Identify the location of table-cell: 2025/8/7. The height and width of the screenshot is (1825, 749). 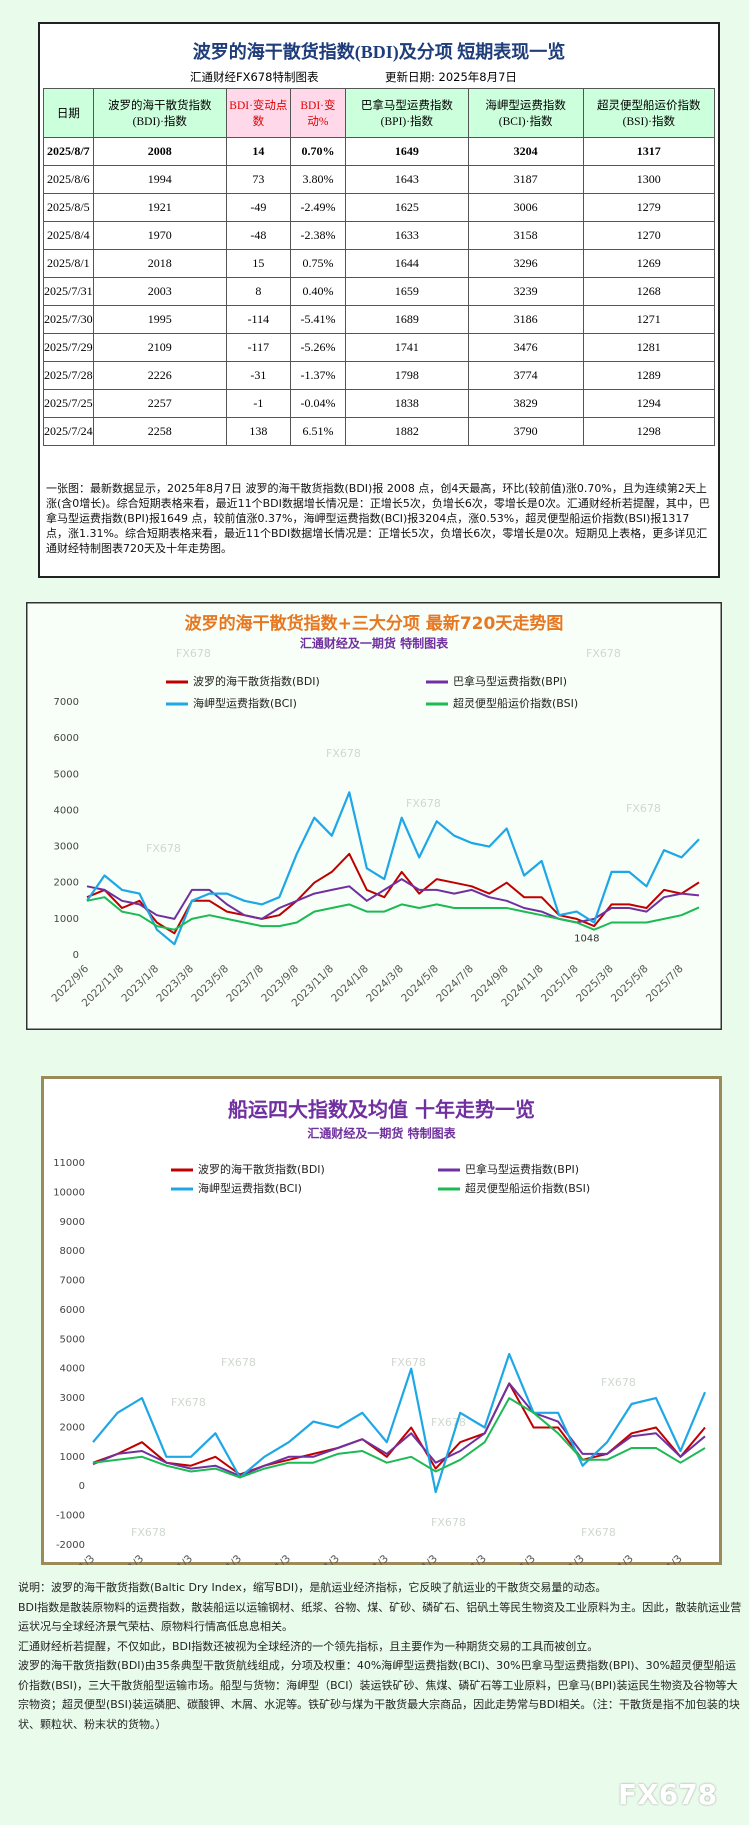
(68, 151).